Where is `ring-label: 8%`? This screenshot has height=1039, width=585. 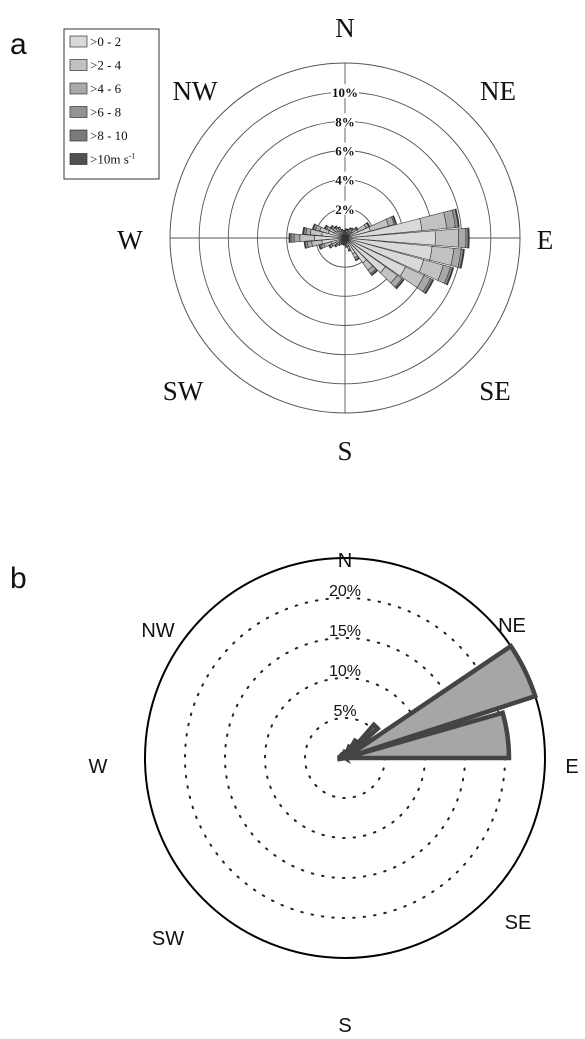
ring-label: 8% is located at coordinates (345, 121).